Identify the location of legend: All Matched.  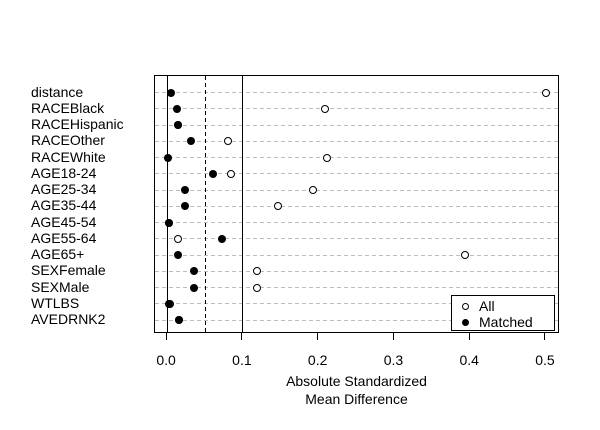
(503, 313).